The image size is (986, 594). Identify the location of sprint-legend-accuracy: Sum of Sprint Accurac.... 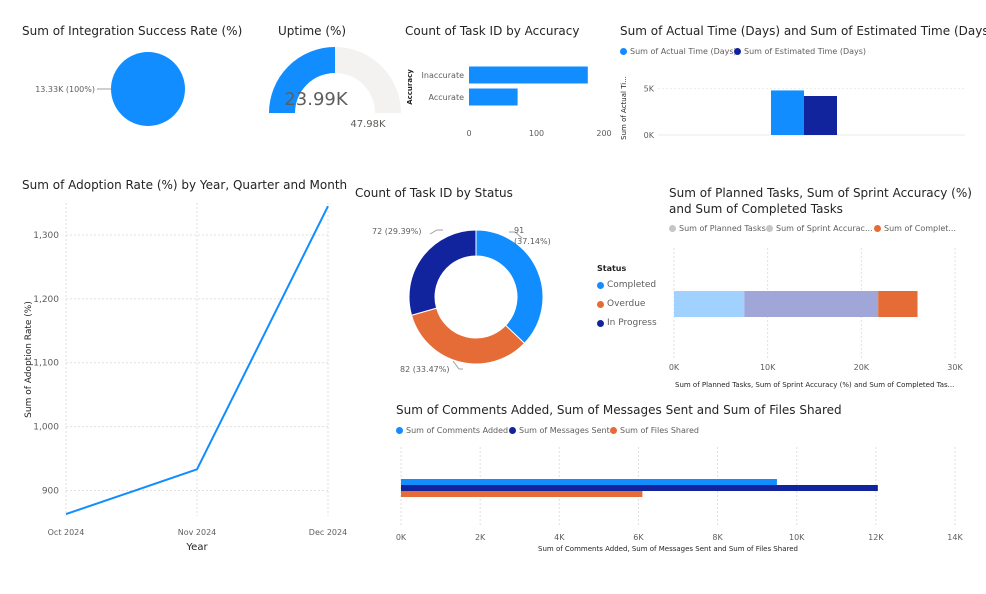
(819, 228).